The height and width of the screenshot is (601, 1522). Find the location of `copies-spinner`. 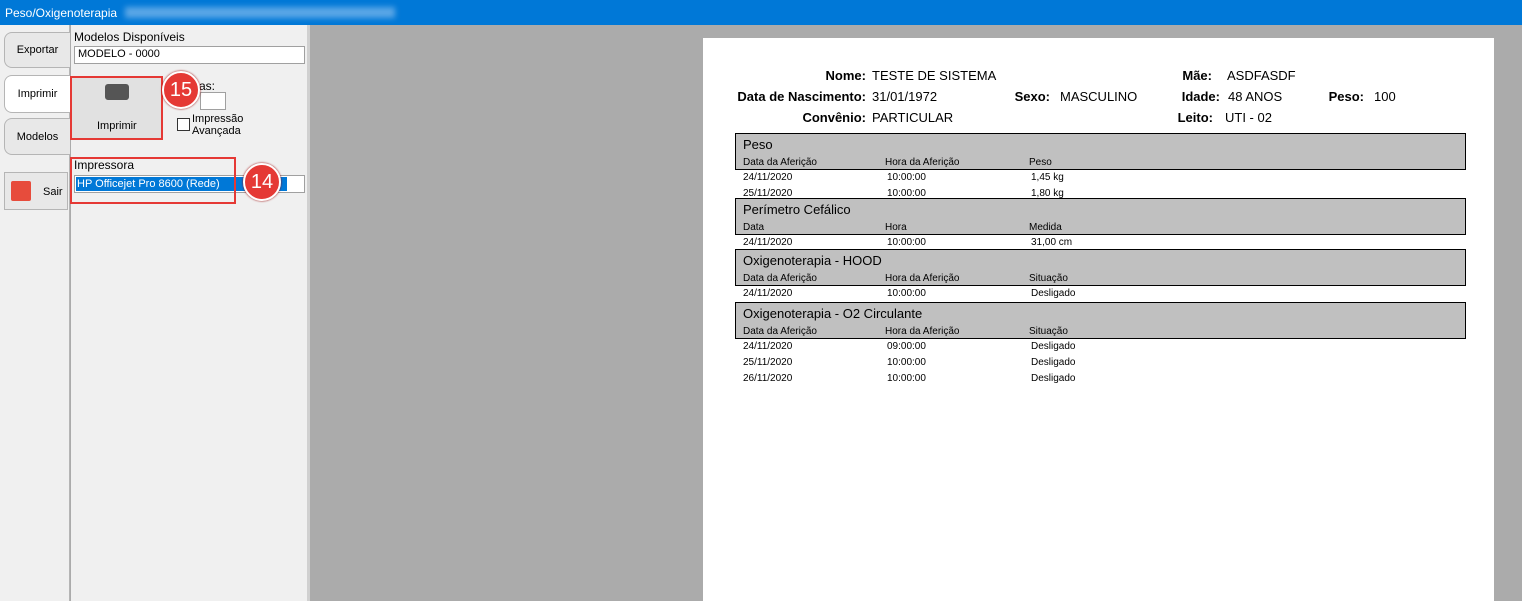

copies-spinner is located at coordinates (213, 101).